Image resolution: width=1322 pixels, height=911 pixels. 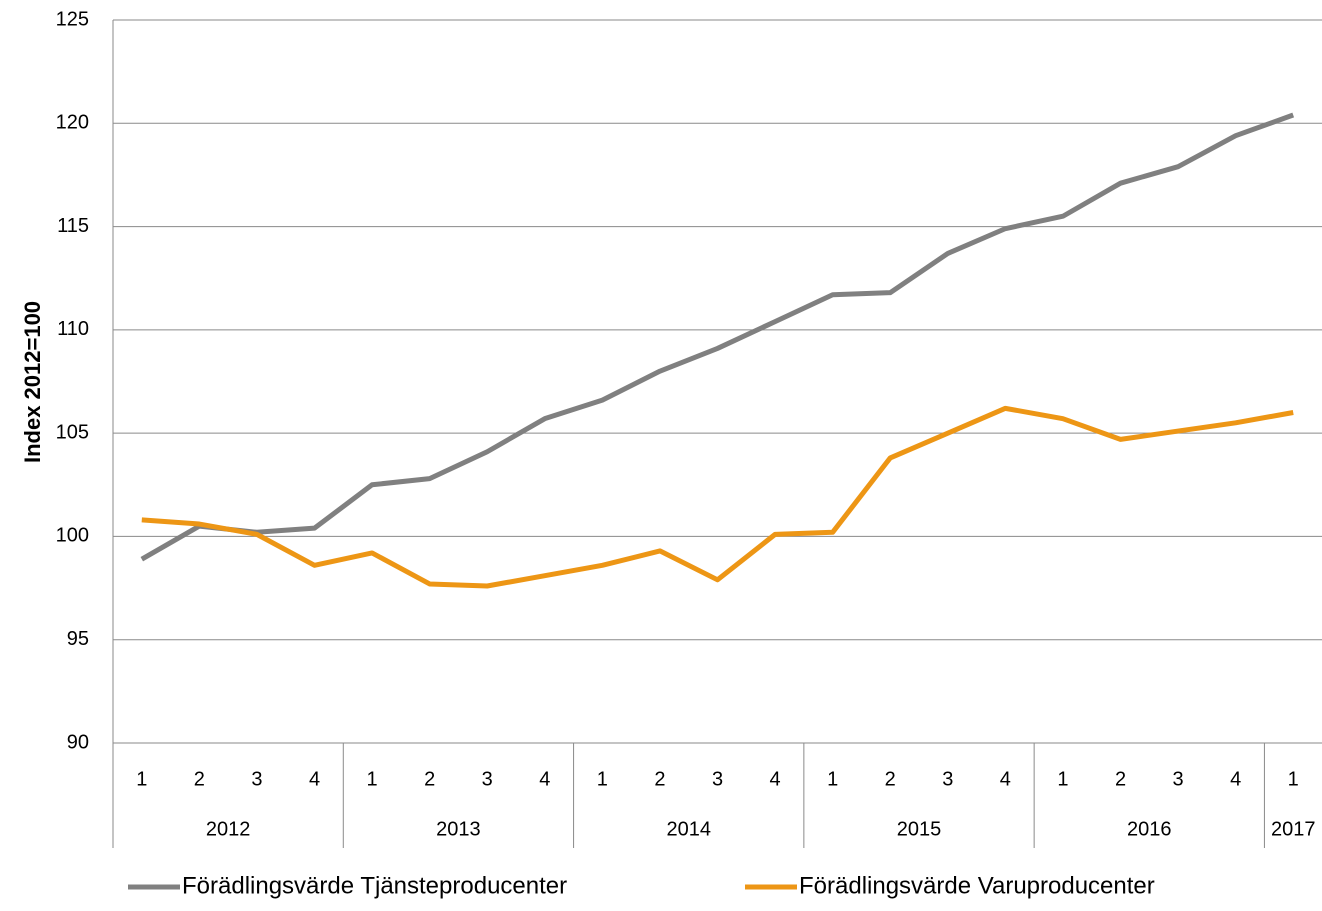 What do you see at coordinates (977, 885) in the screenshot?
I see `legend-label: Förädlingsvärde Varuproducenter` at bounding box center [977, 885].